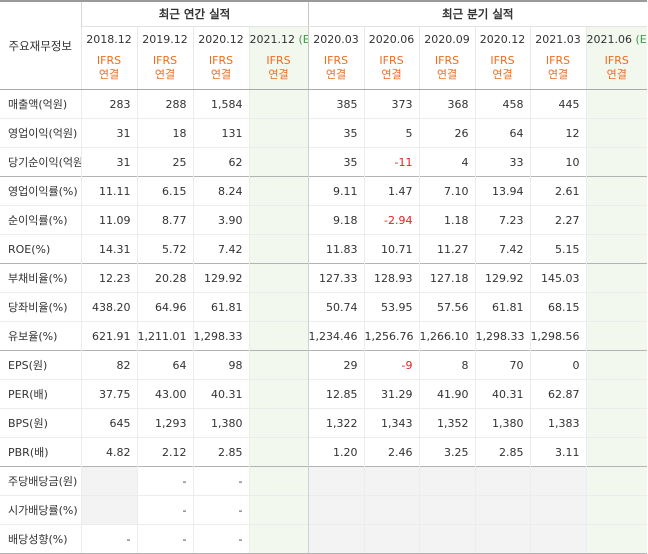 This screenshot has width=648, height=554. I want to click on quarterly-value-cell: 11.83, so click(335, 249).